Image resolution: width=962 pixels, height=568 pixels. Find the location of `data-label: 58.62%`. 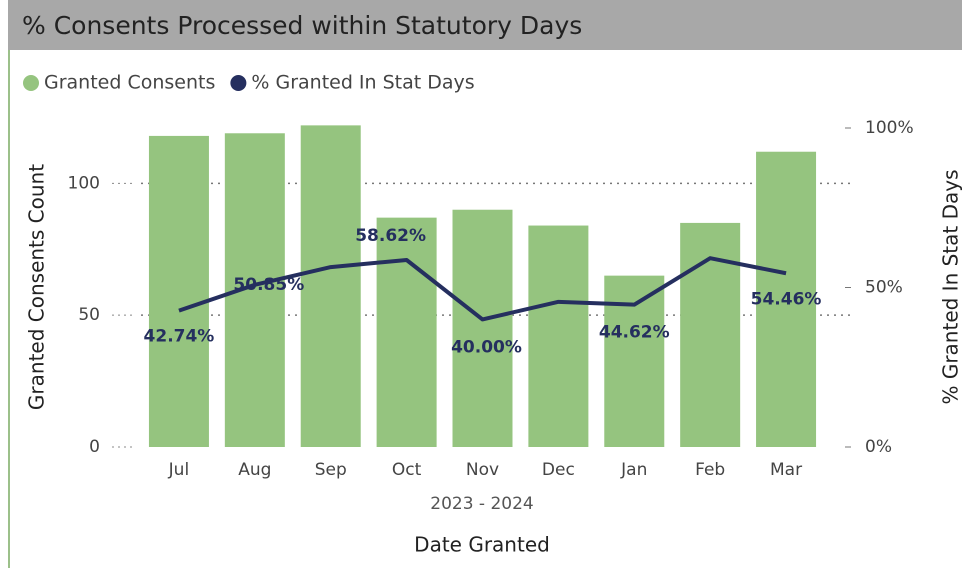

data-label: 58.62% is located at coordinates (390, 236).